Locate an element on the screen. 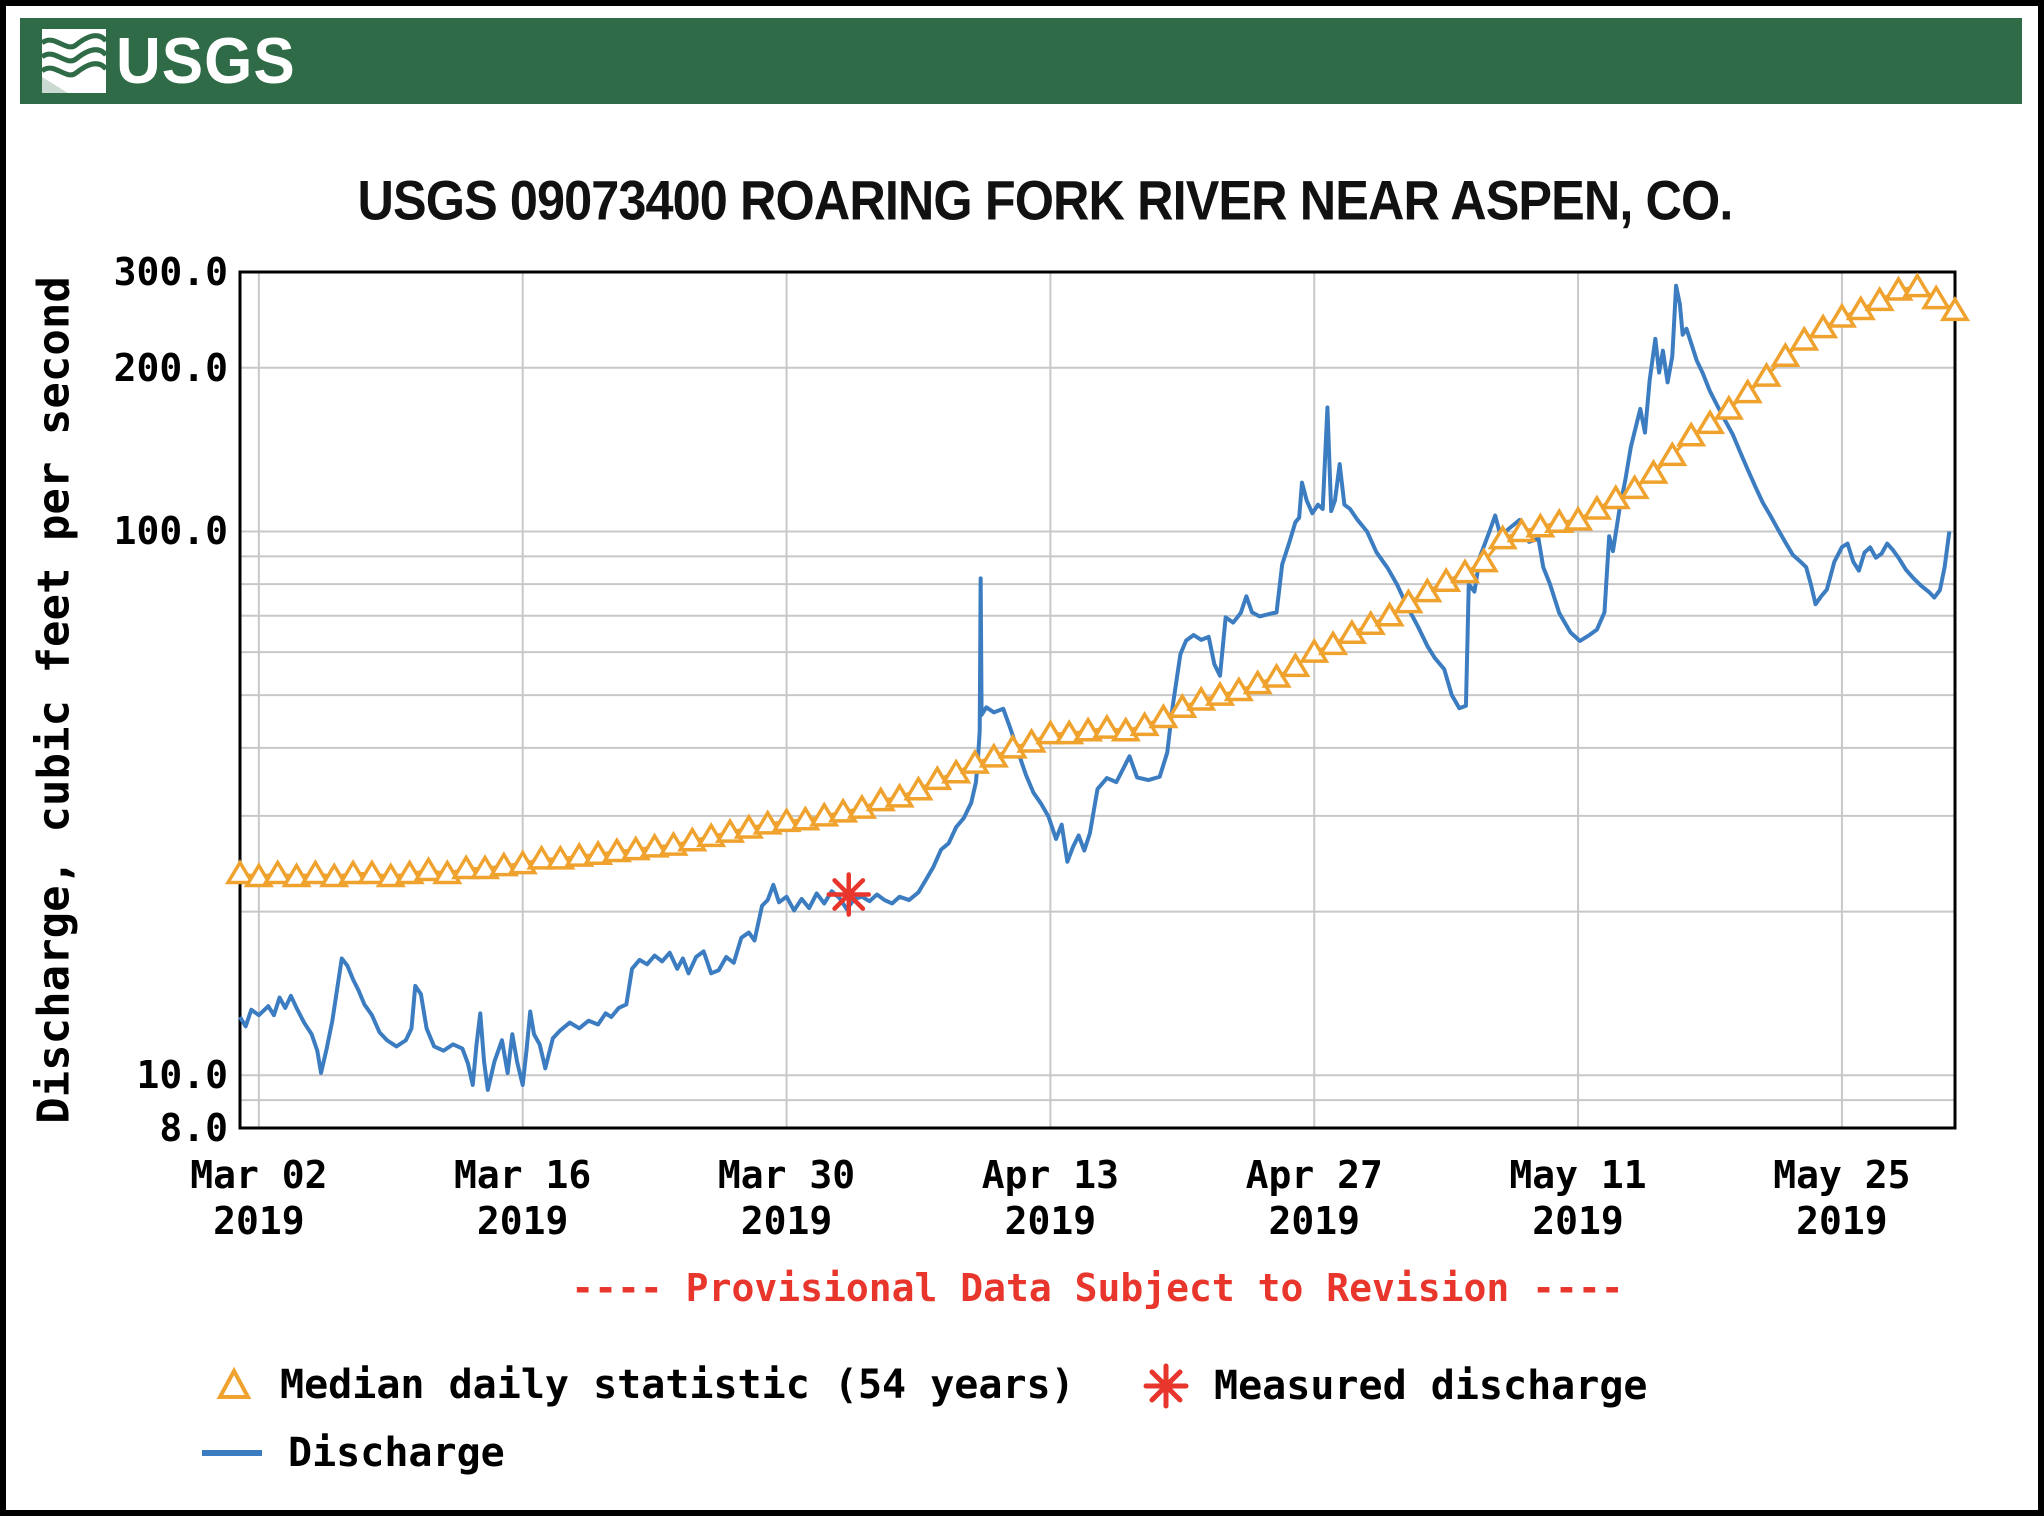 The height and width of the screenshot is (1516, 2044). usgs-logo: USGS is located at coordinates (169, 61).